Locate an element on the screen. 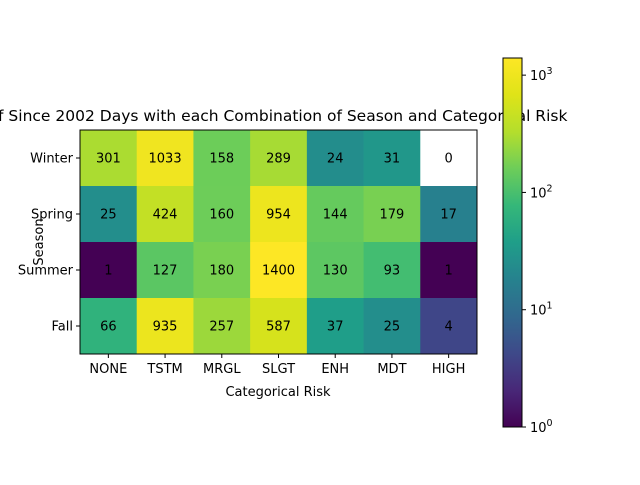  heatmap-cell-label: 93 is located at coordinates (392, 271).